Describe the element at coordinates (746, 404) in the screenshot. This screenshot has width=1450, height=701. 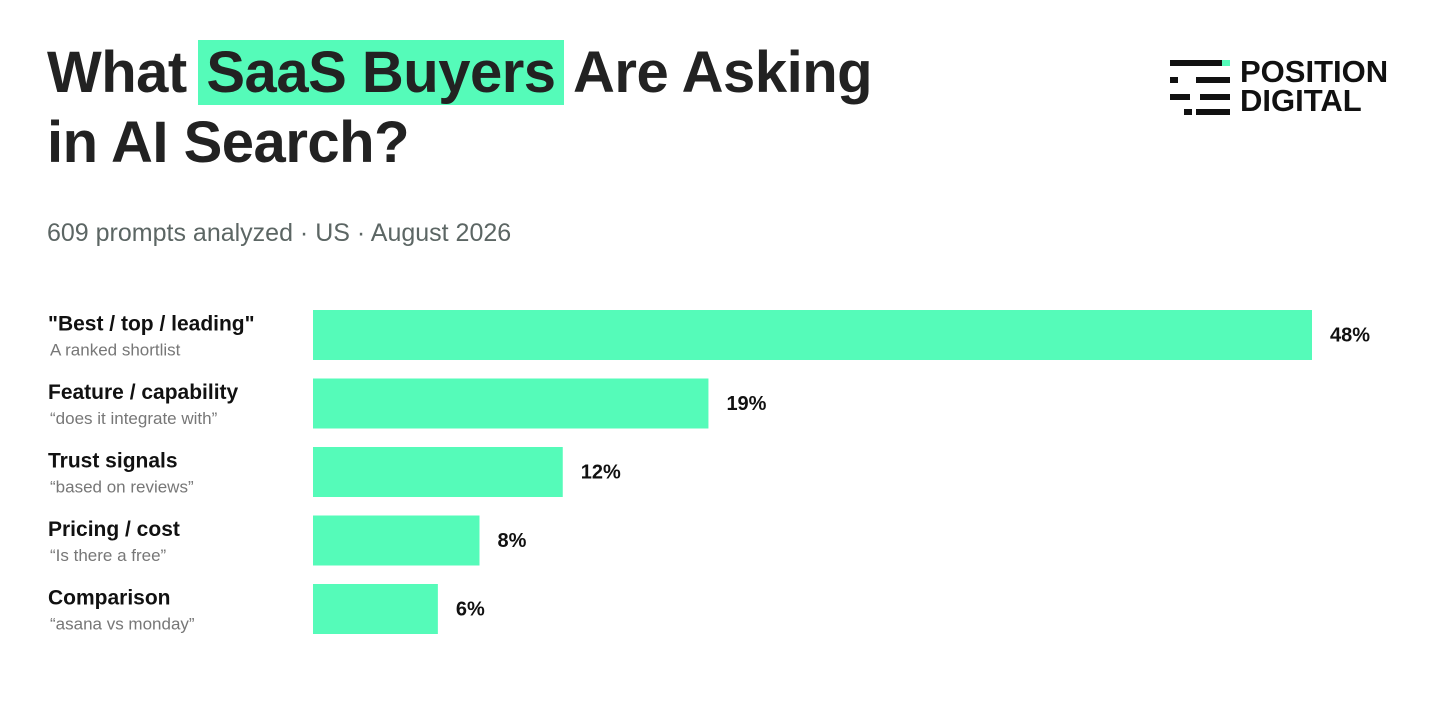
I see `value-label: 19%` at that location.